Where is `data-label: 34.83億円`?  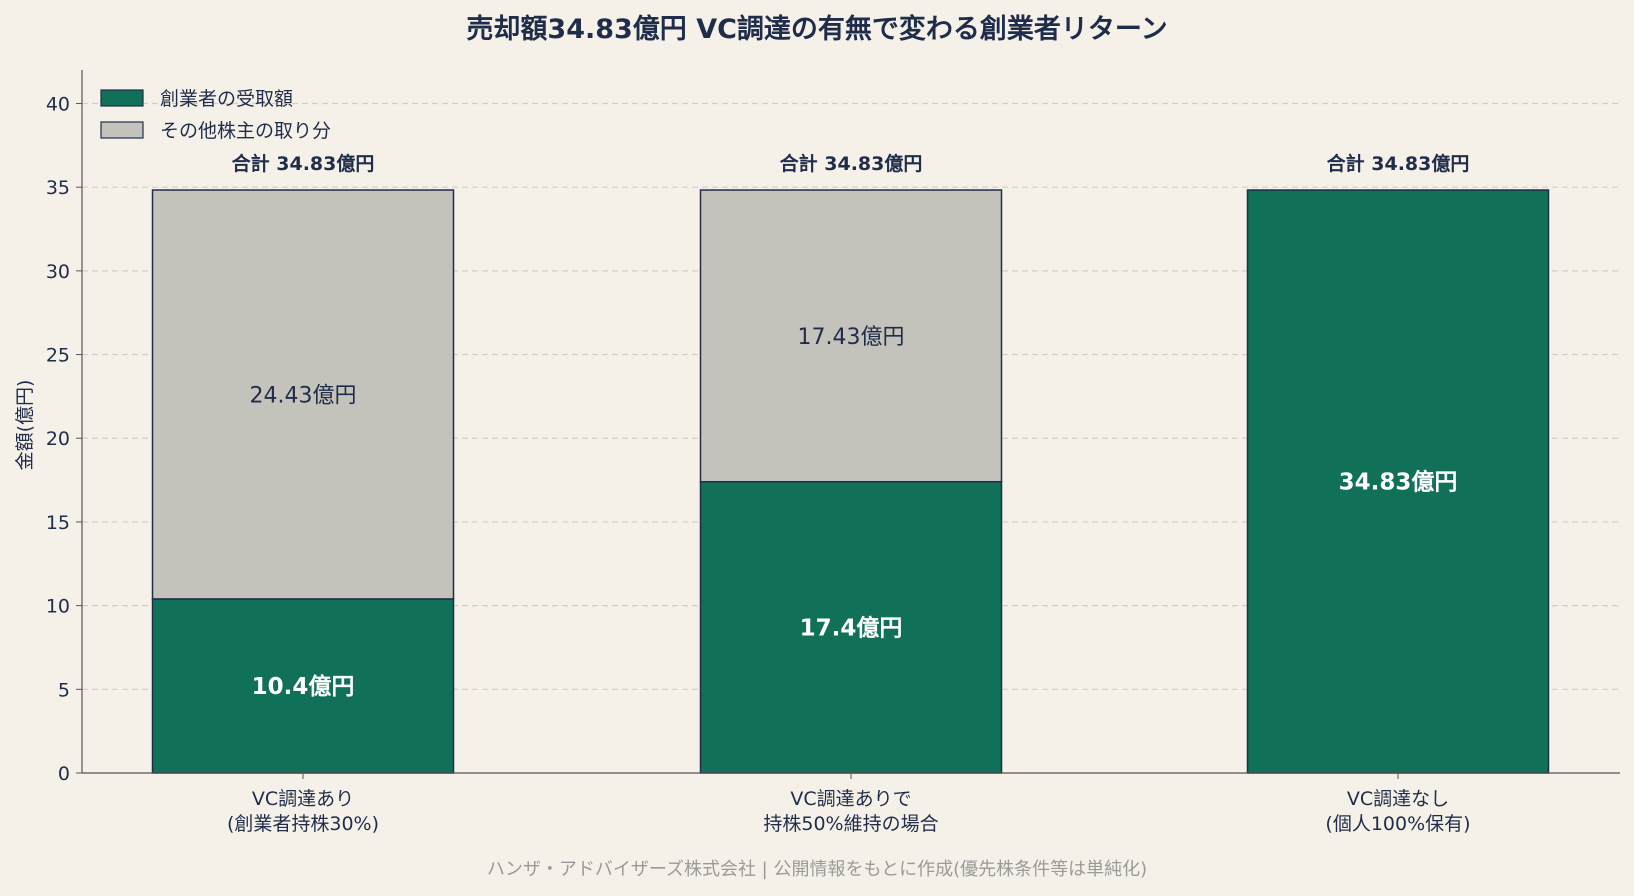
data-label: 34.83億円 is located at coordinates (1398, 482).